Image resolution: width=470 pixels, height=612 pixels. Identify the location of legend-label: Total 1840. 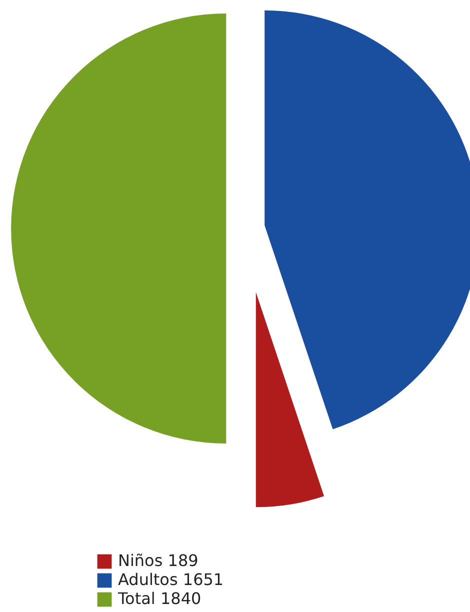
(160, 598).